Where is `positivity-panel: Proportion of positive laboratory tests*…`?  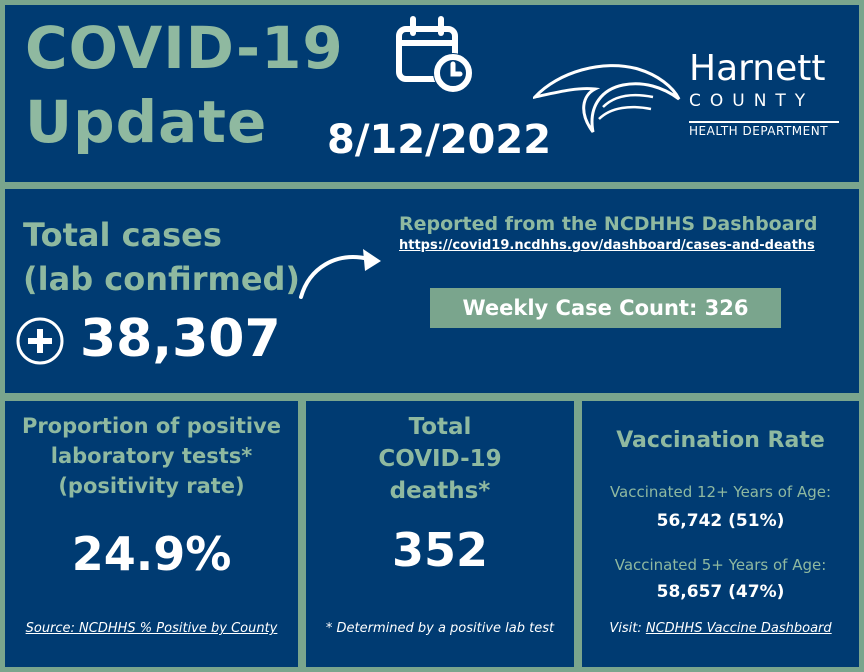
positivity-panel: Proportion of positive laboratory tests*… is located at coordinates (151, 534).